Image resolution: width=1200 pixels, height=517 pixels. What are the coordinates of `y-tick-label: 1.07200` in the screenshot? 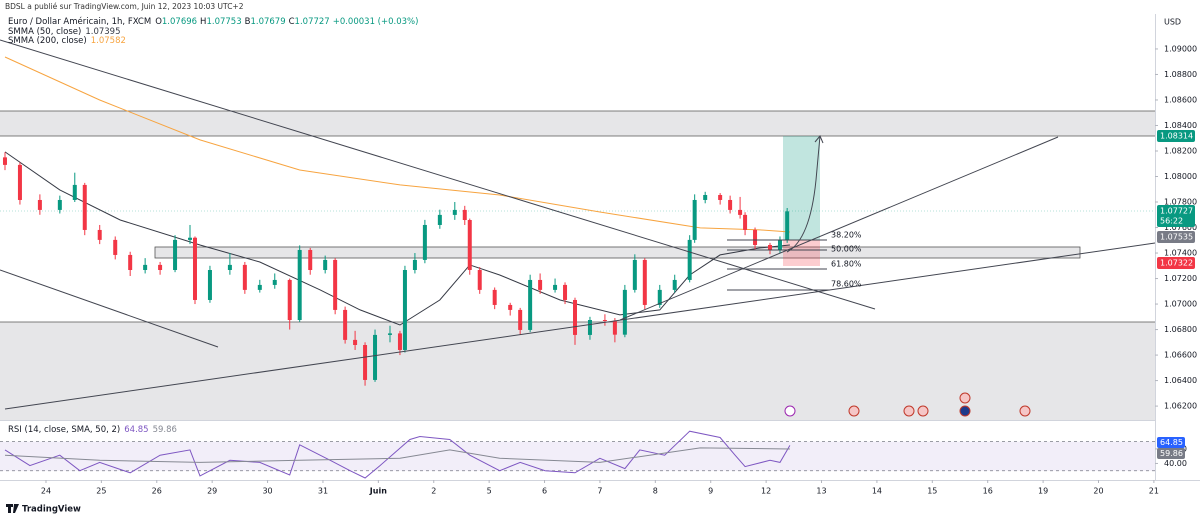 It's located at (1180, 278).